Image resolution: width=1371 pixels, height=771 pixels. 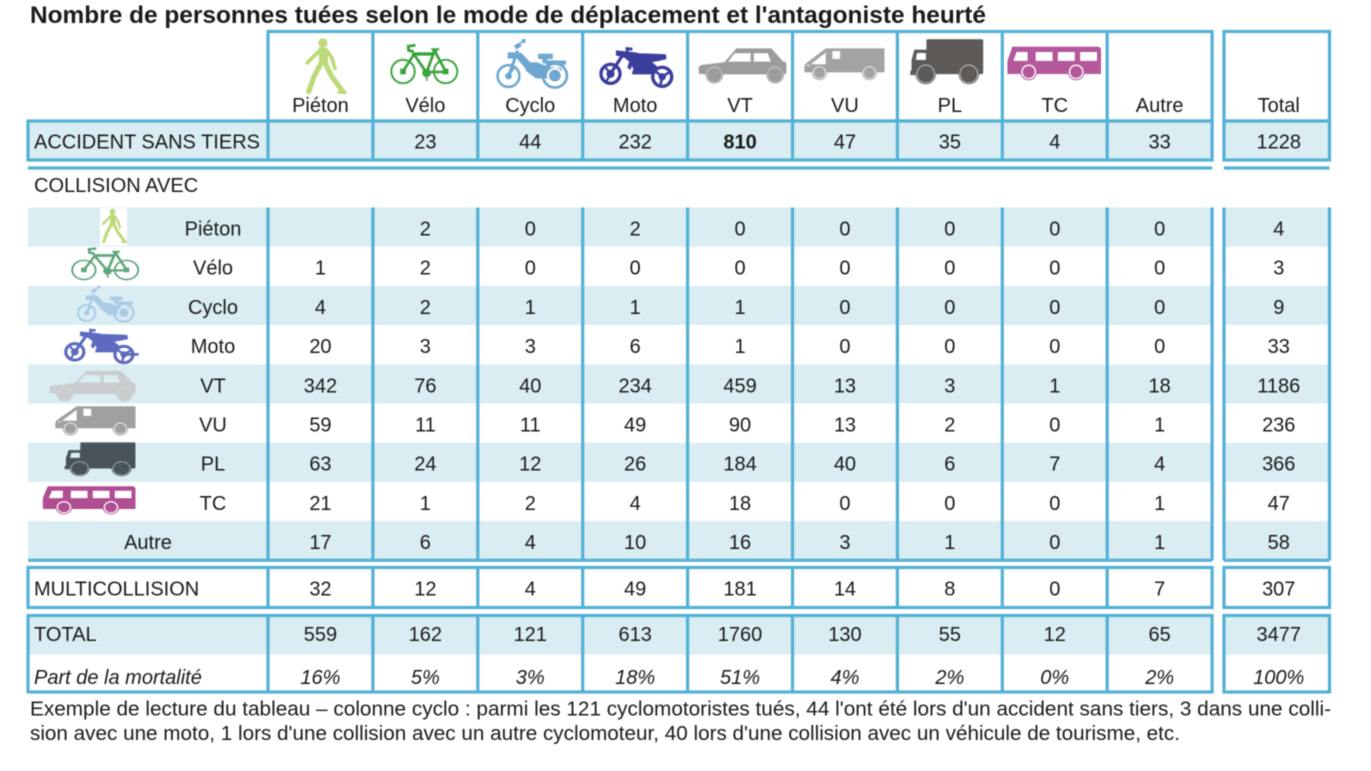 What do you see at coordinates (425, 386) in the screenshot?
I see `svg-text: 76` at bounding box center [425, 386].